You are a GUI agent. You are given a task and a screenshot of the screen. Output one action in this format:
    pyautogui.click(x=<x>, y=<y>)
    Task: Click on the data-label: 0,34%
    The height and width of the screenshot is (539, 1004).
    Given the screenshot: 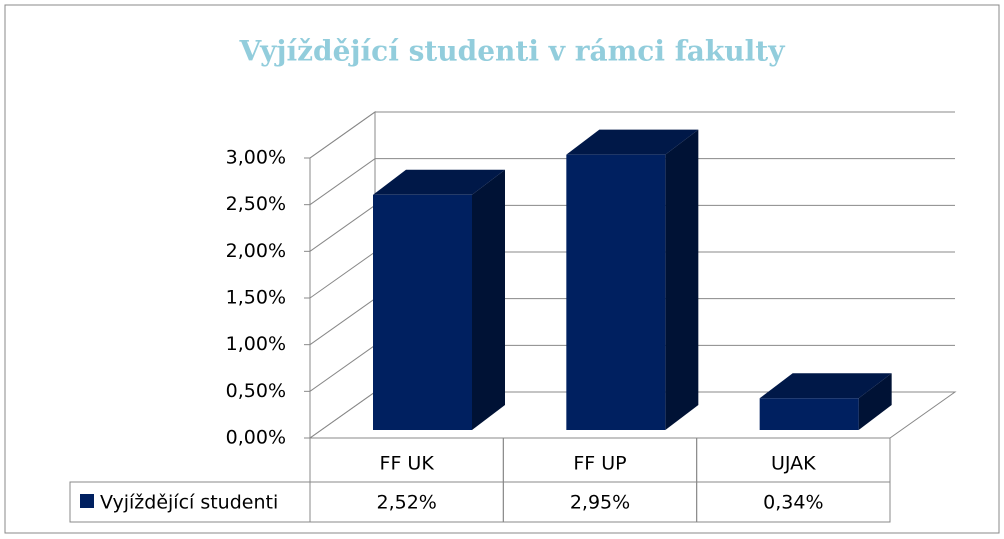 What is the action you would take?
    pyautogui.click(x=793, y=503)
    